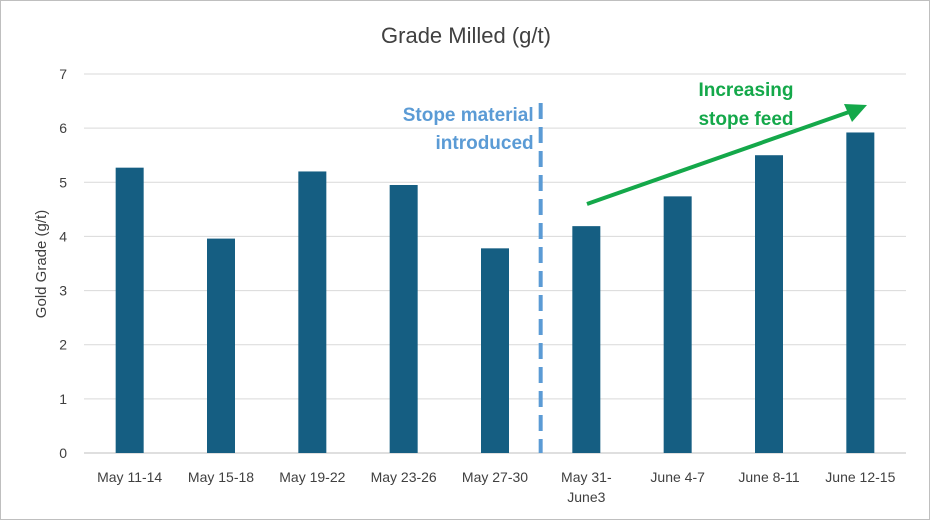 The image size is (930, 521). What do you see at coordinates (63, 128) in the screenshot?
I see `y-tick-label: 6` at bounding box center [63, 128].